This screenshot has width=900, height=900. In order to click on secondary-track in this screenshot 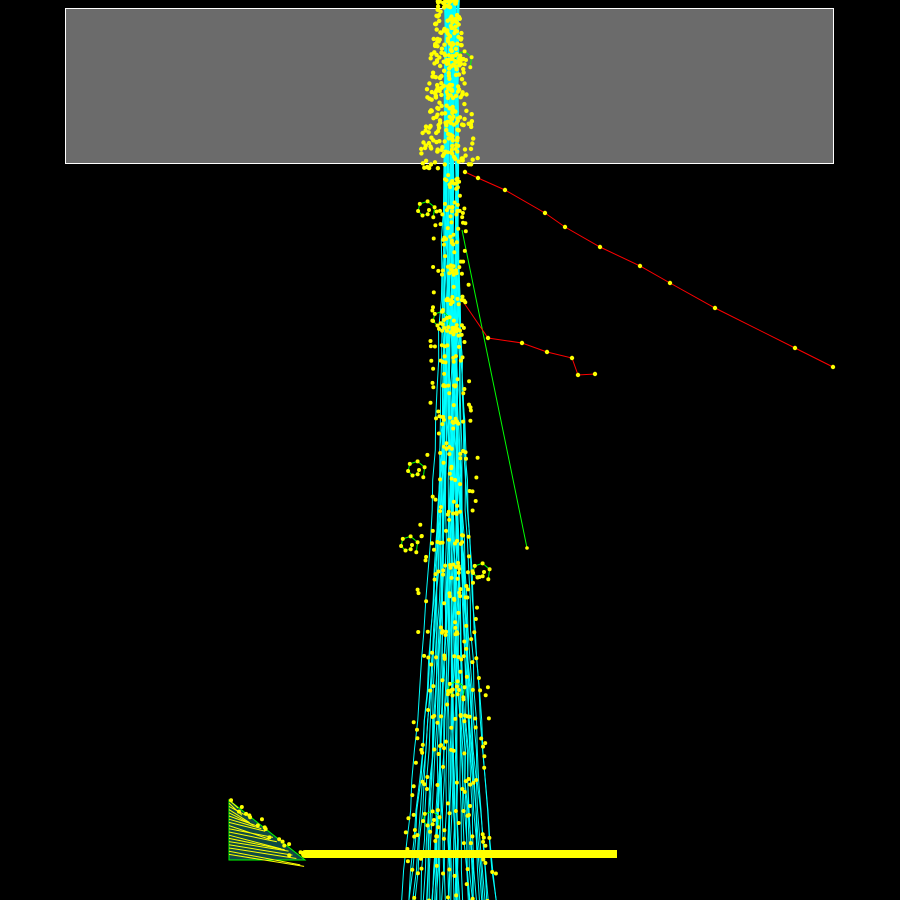, I will do `click(494, 389)`.